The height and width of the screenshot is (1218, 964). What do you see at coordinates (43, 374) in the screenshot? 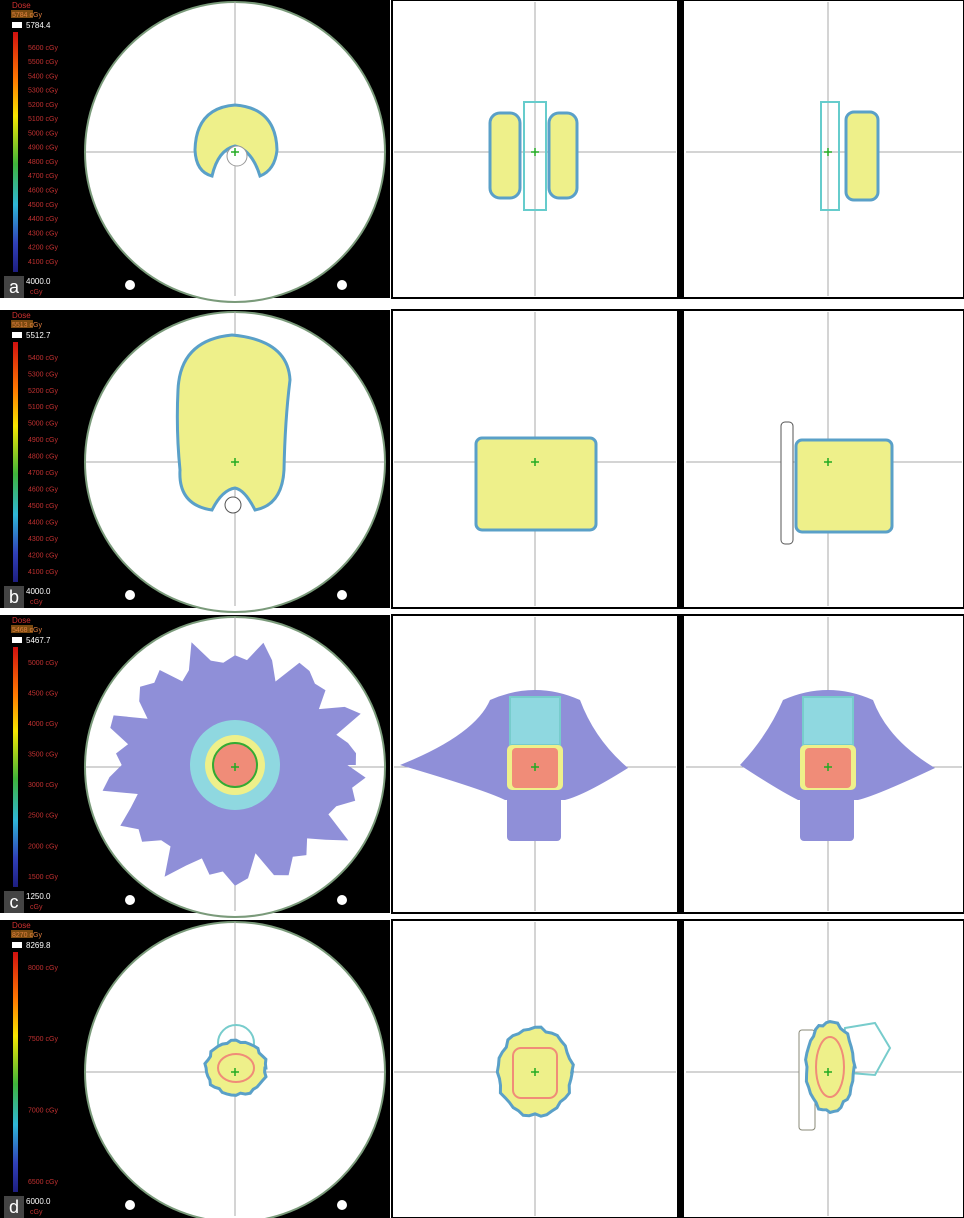
I see `legend-level: 5300 cGy` at bounding box center [43, 374].